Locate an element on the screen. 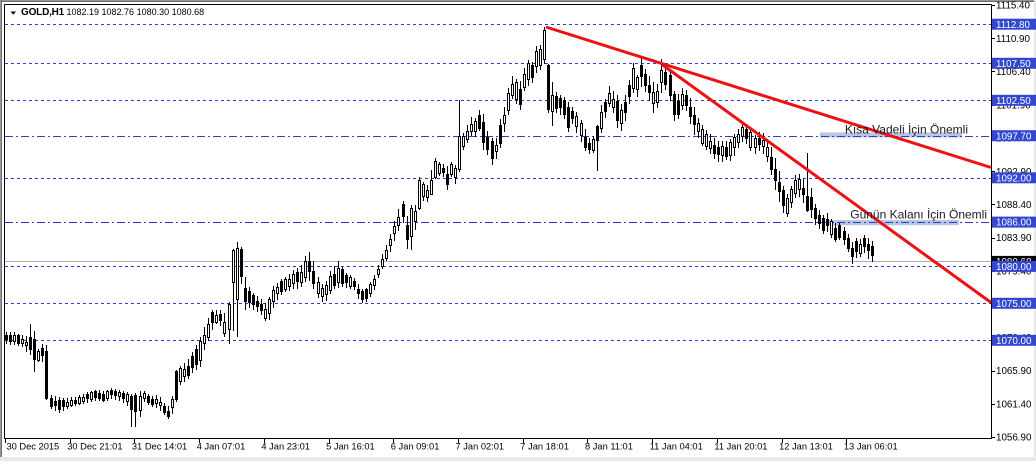 This screenshot has height=466, width=1036. svg-text: 1061.40 is located at coordinates (1014, 404).